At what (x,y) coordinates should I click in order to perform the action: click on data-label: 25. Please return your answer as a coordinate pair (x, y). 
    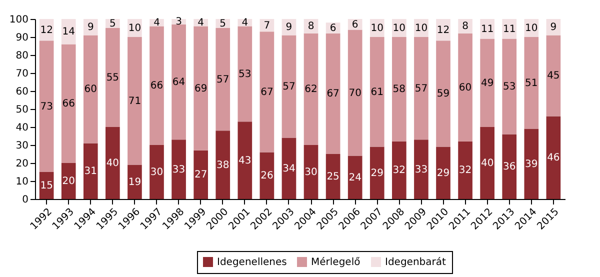
    Looking at the image, I should click on (333, 177).